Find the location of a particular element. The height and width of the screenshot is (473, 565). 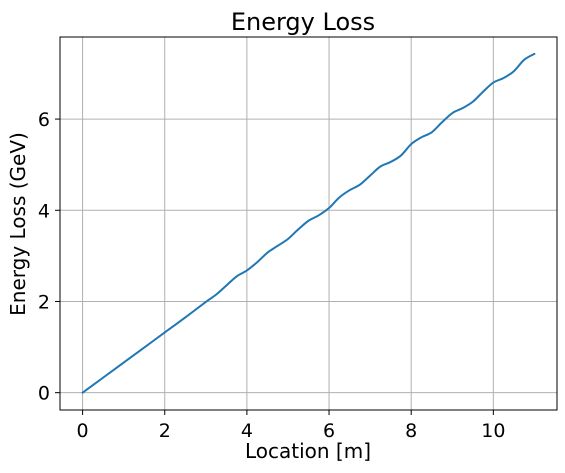

chart-title: Energy Loss is located at coordinates (303, 22).